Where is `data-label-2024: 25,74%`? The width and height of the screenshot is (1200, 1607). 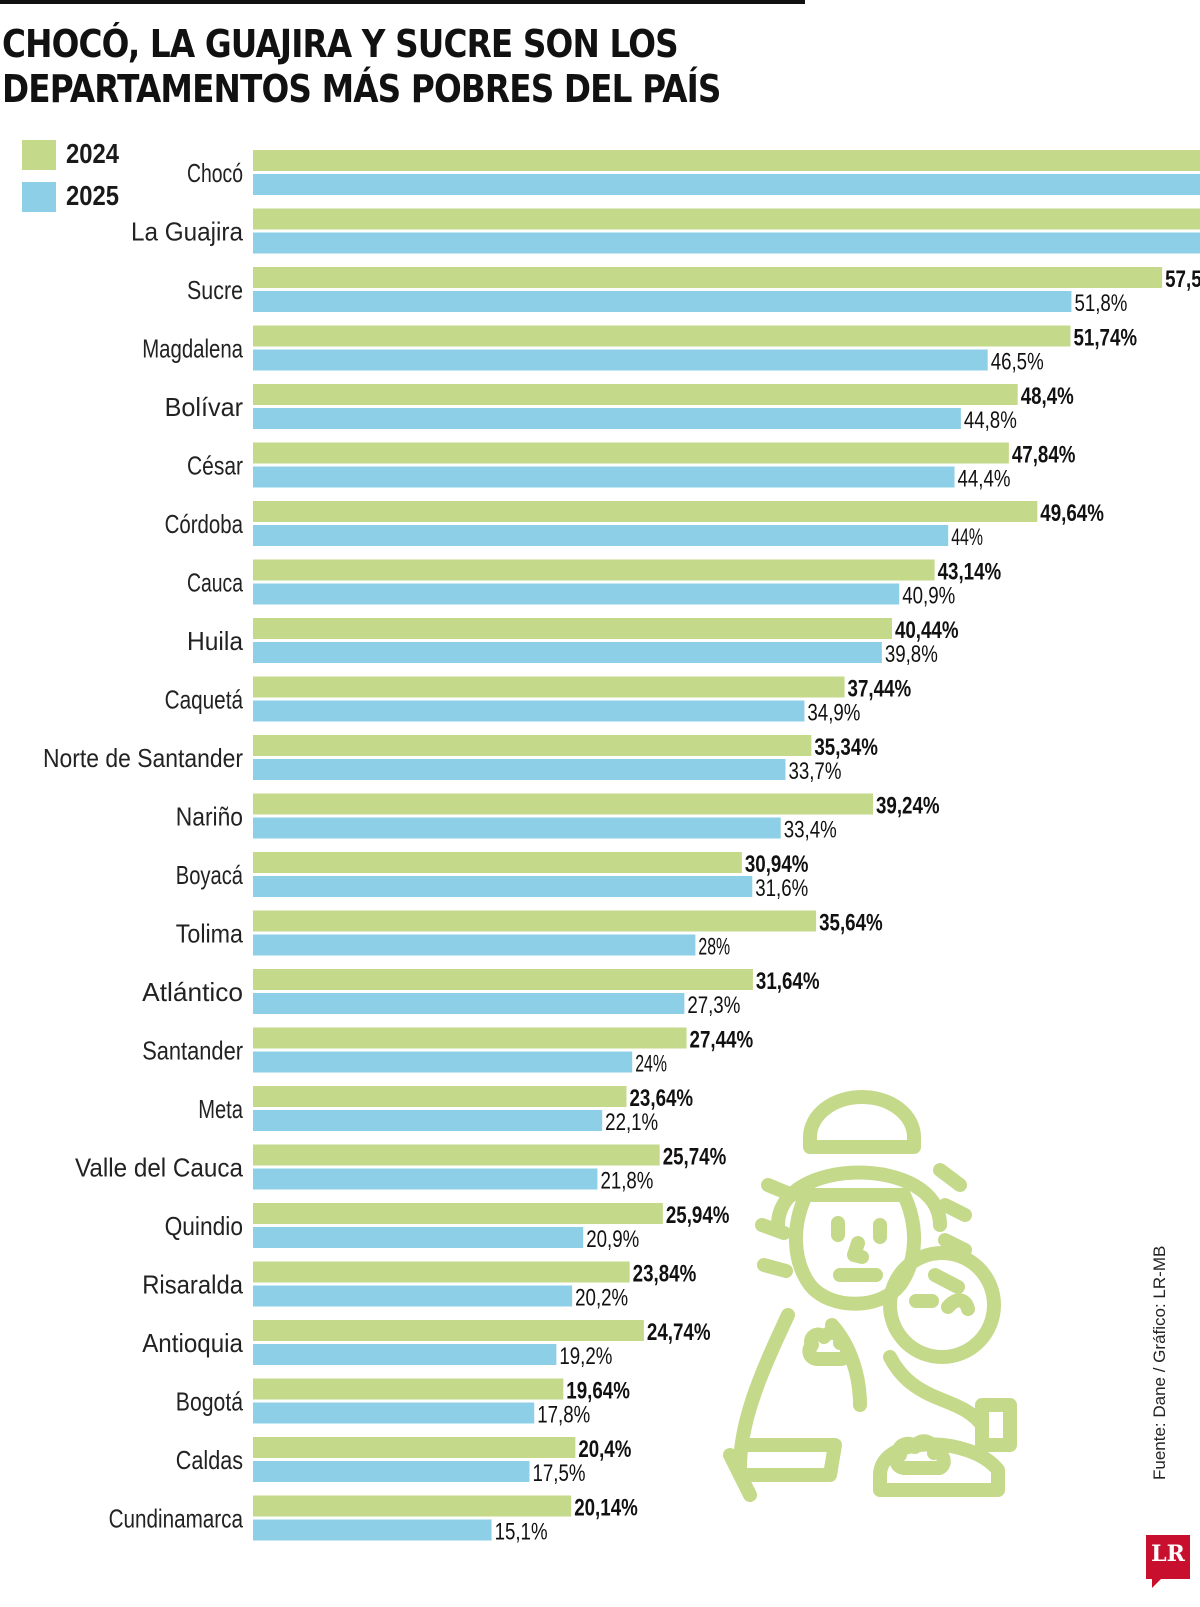 data-label-2024: 25,74% is located at coordinates (695, 1157).